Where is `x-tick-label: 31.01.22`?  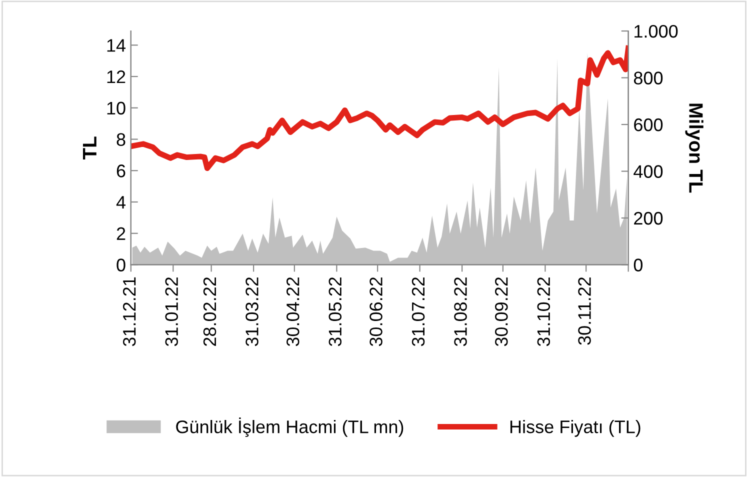
x-tick-label: 31.01.22 is located at coordinates (171, 311).